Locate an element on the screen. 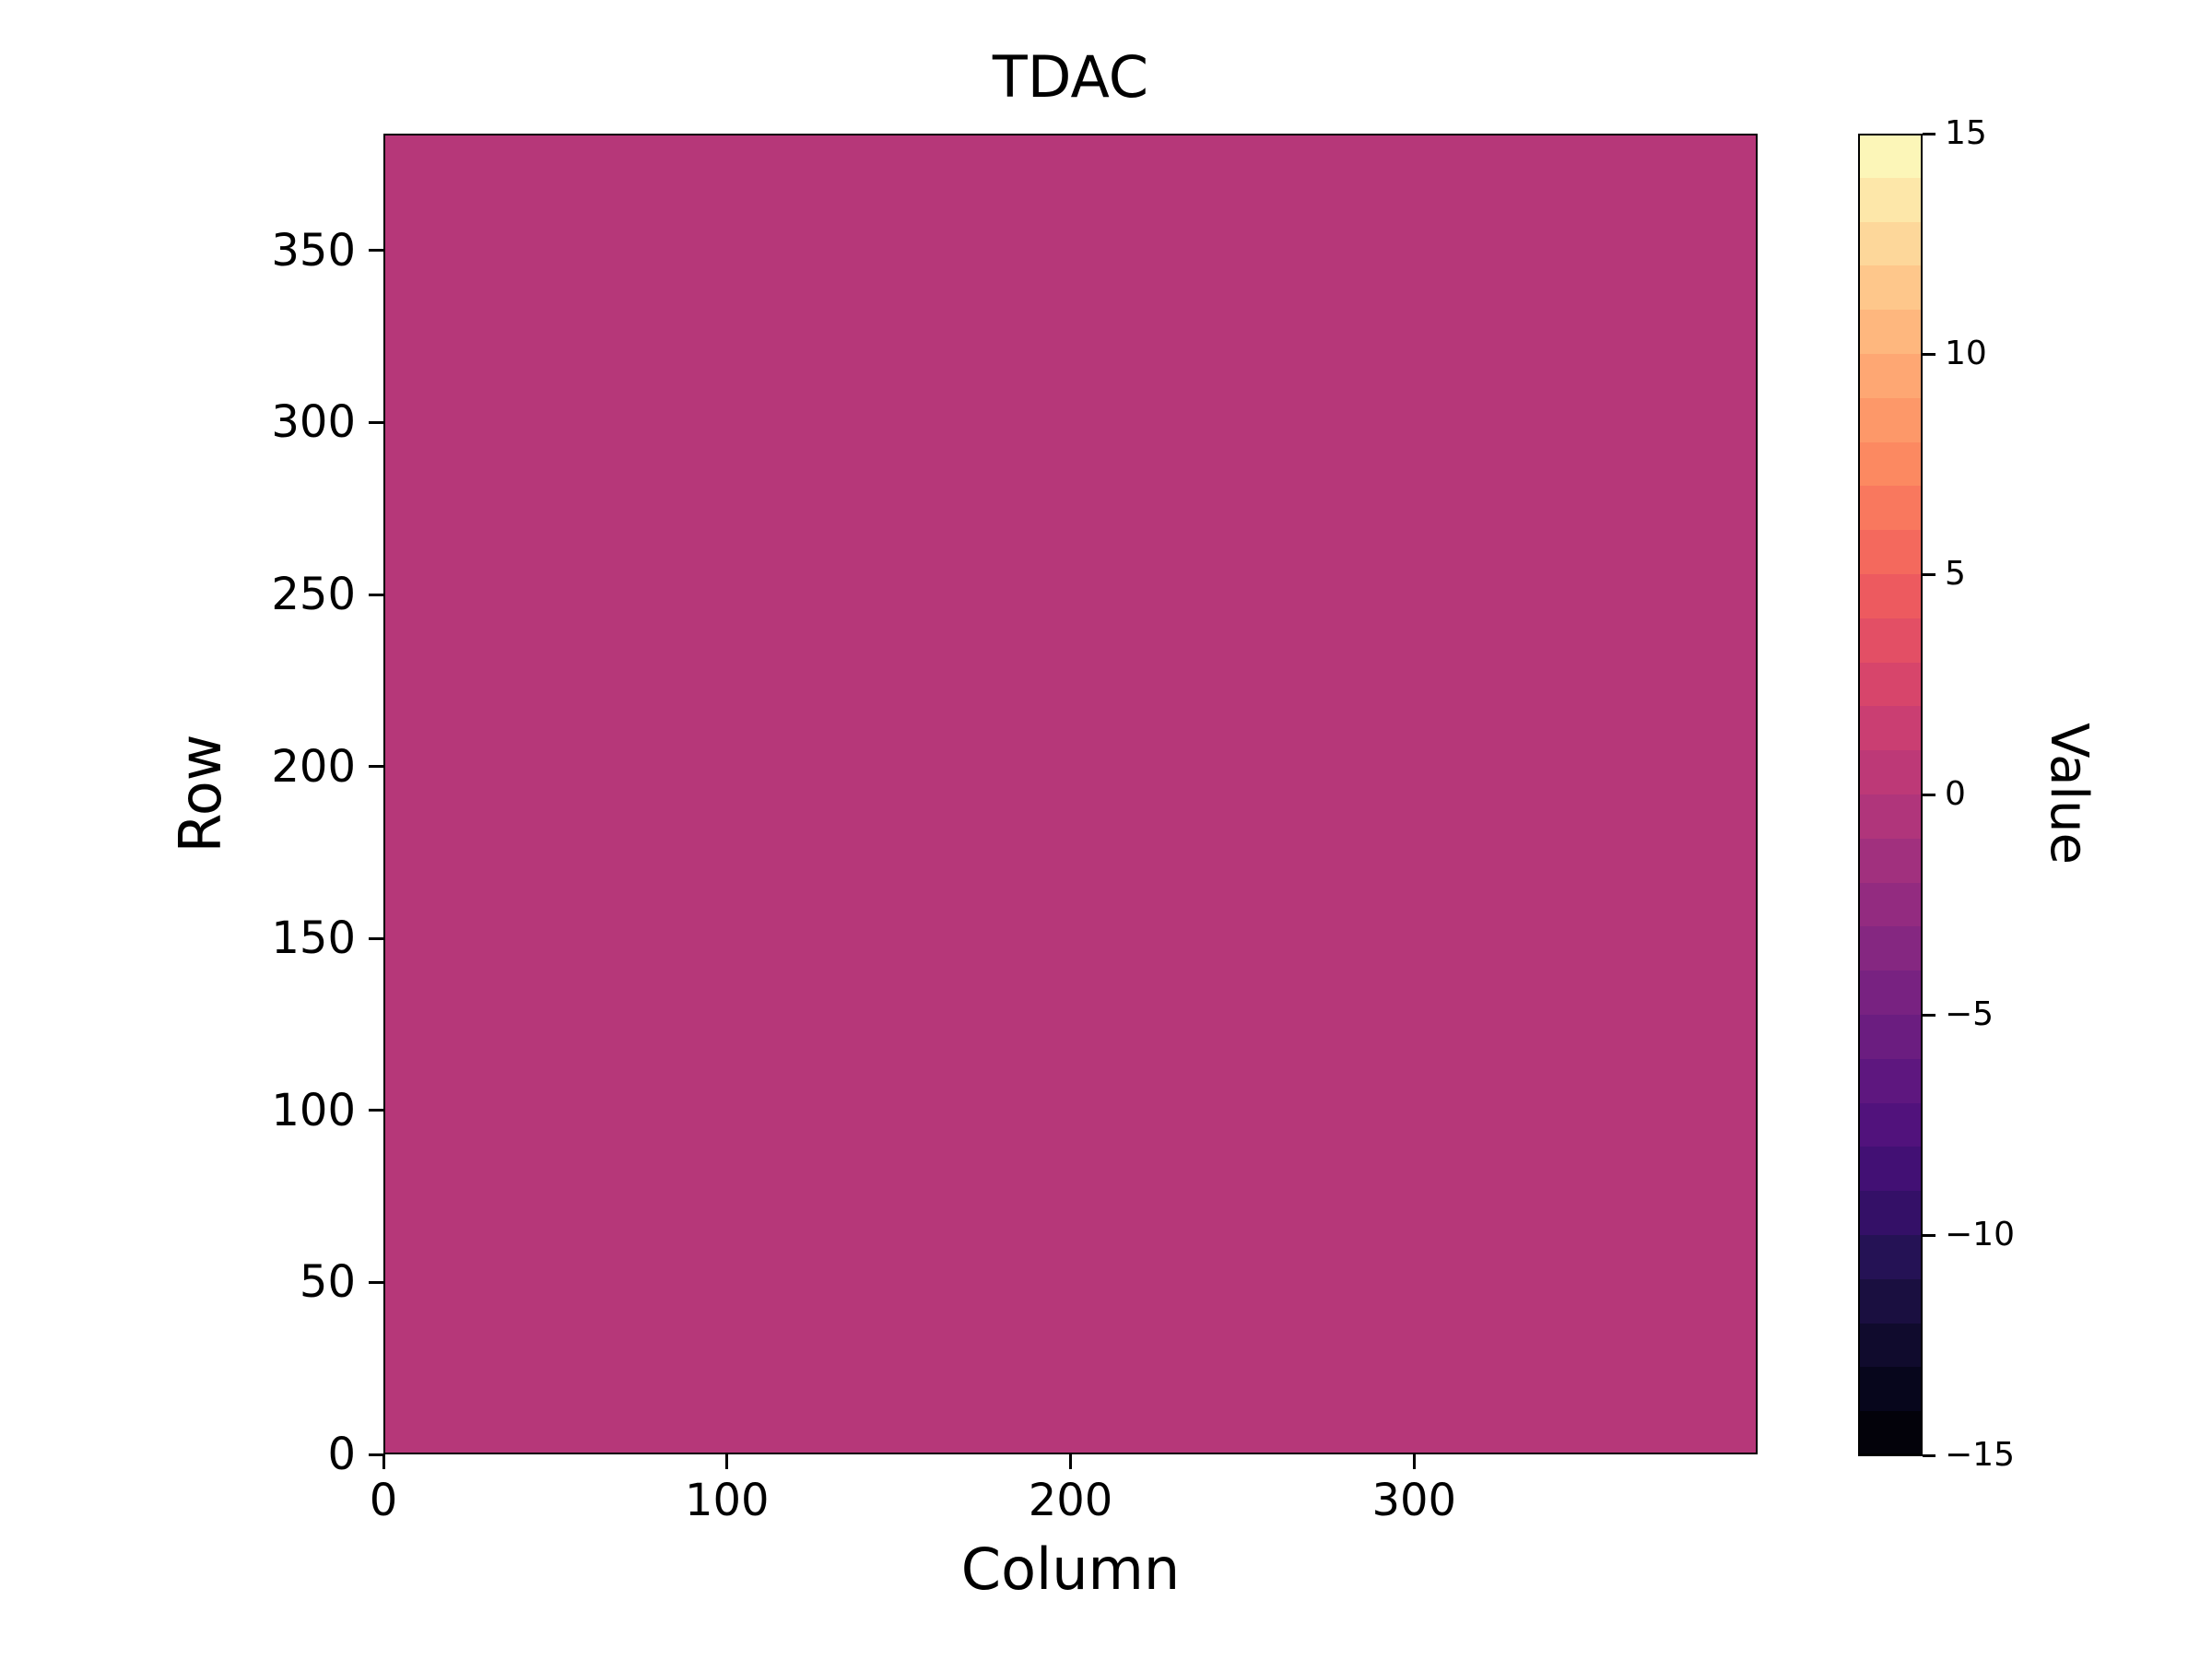 Image resolution: width=2212 pixels, height=1659 pixels. colorbar-tick-label: 10 is located at coordinates (1966, 353).